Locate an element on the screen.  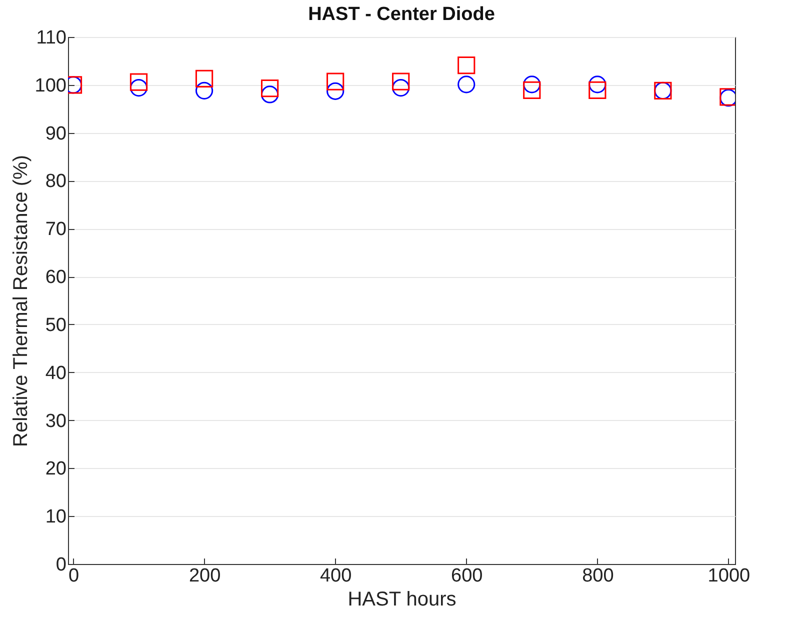
y-tick-label: 80 is located at coordinates (55, 181).